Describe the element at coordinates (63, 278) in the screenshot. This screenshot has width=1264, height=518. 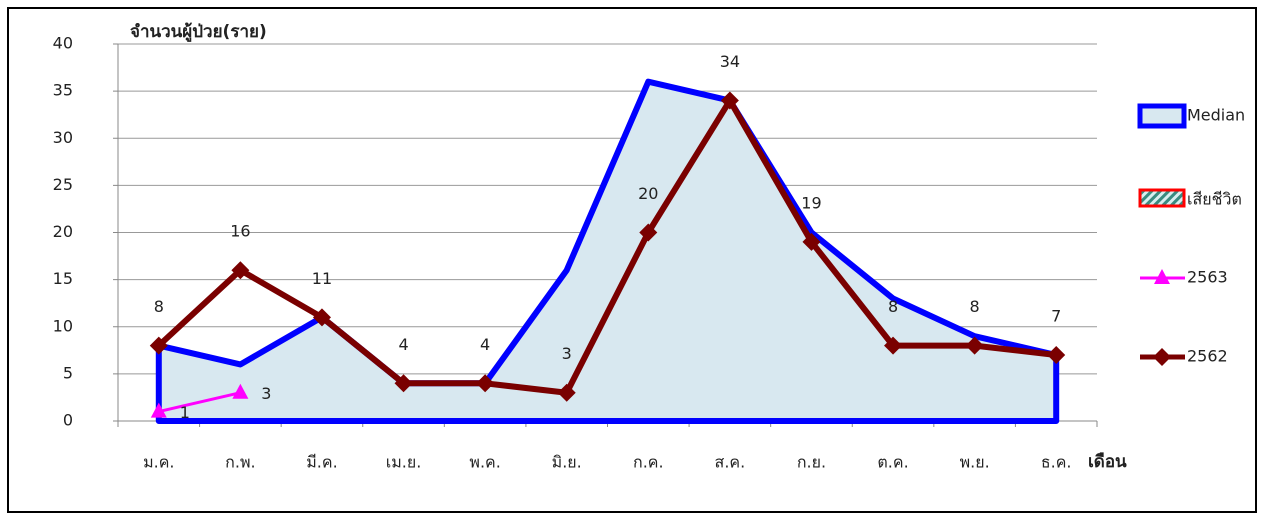
I see `y-tick-label: 15` at that location.